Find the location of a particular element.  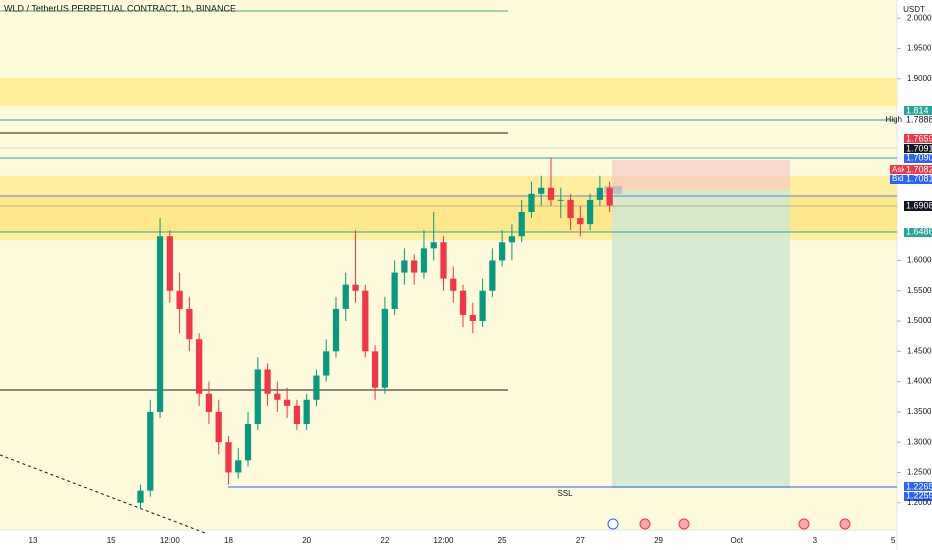

badge-label: 1.7090 is located at coordinates (919, 157).